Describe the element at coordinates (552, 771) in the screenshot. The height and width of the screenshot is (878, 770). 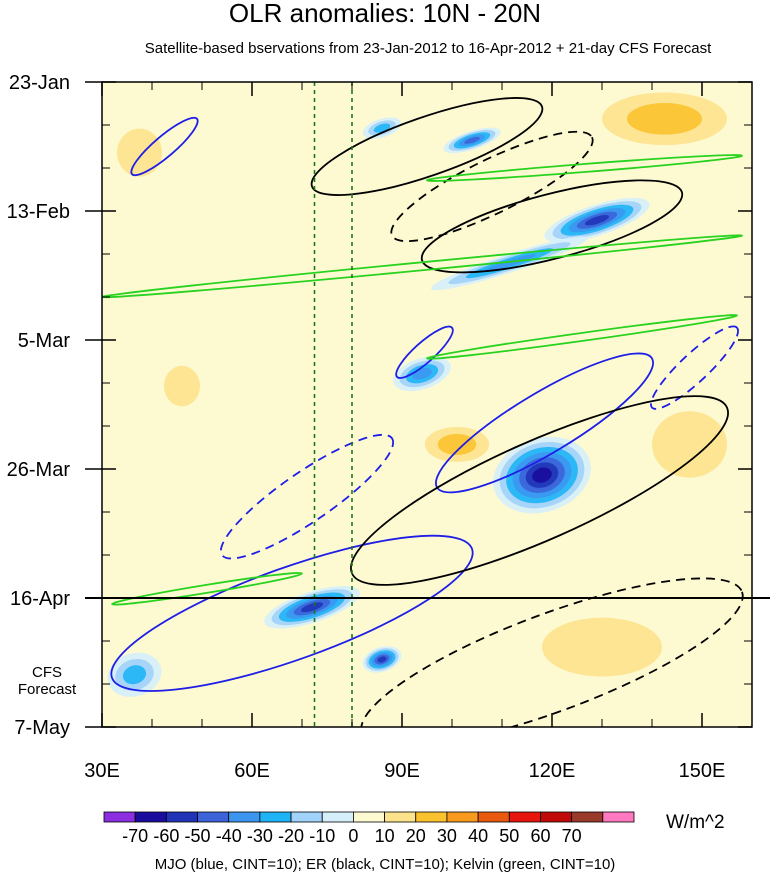
I see `x-tick-label-3: 120E` at that location.